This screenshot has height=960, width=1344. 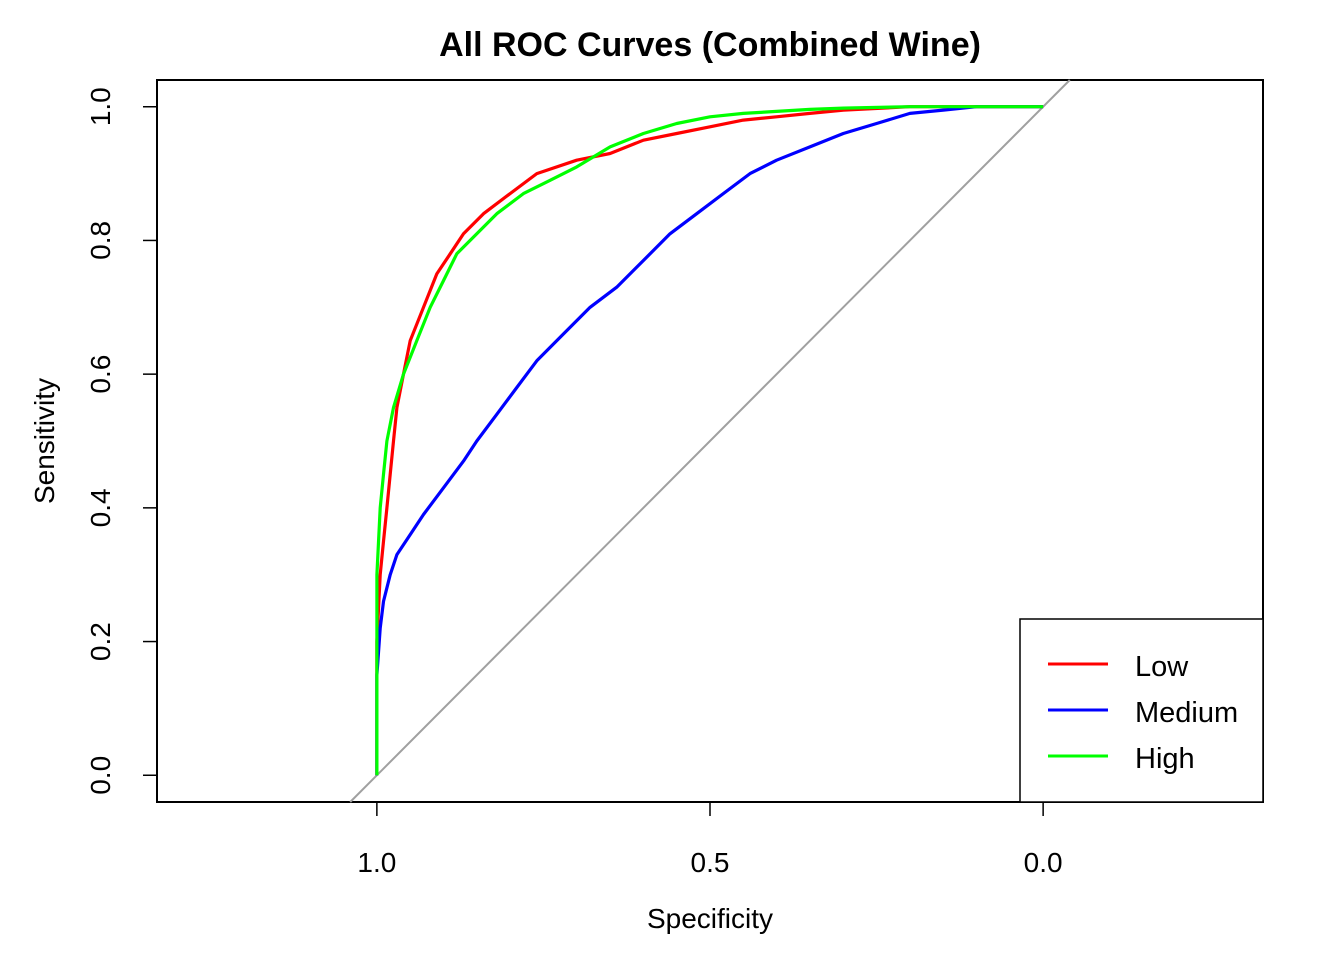 What do you see at coordinates (100, 641) in the screenshot?
I see `y-tick-label: 0.2` at bounding box center [100, 641].